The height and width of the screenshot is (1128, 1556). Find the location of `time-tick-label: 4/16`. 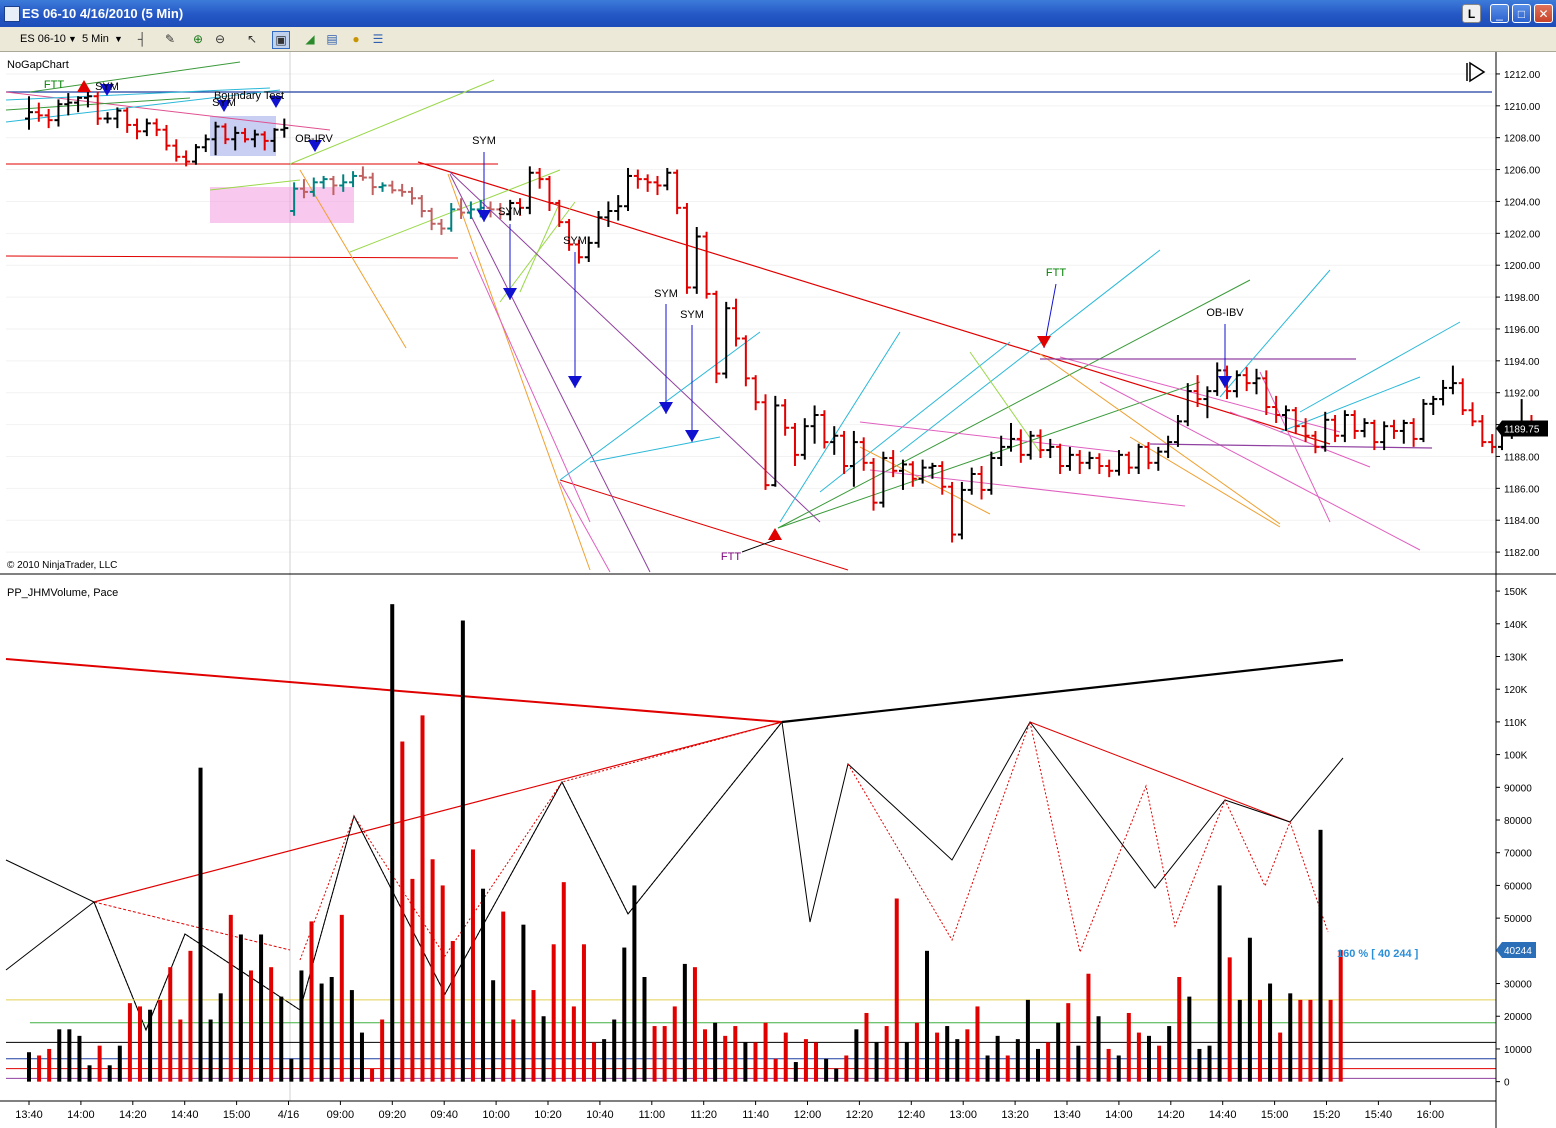

time-tick-label: 4/16 is located at coordinates (288, 1115).